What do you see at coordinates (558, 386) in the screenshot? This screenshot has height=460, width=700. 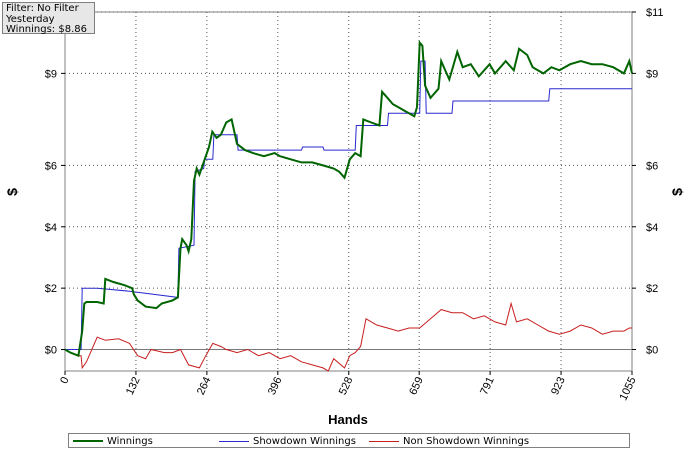 I see `x-tick-label: 923` at bounding box center [558, 386].